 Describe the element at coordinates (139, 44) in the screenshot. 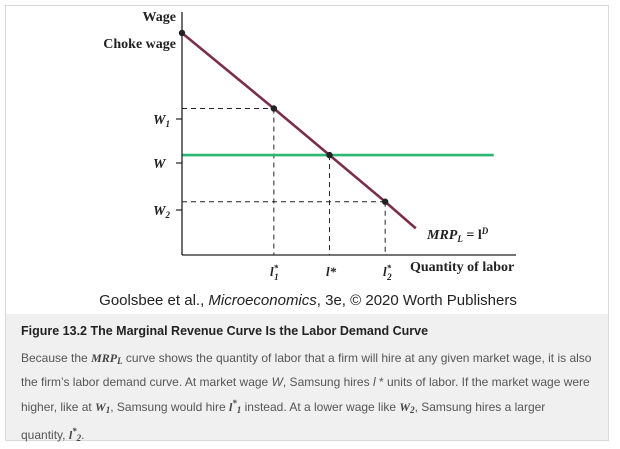

I see `y-tick-label-choke: Choke wage` at that location.